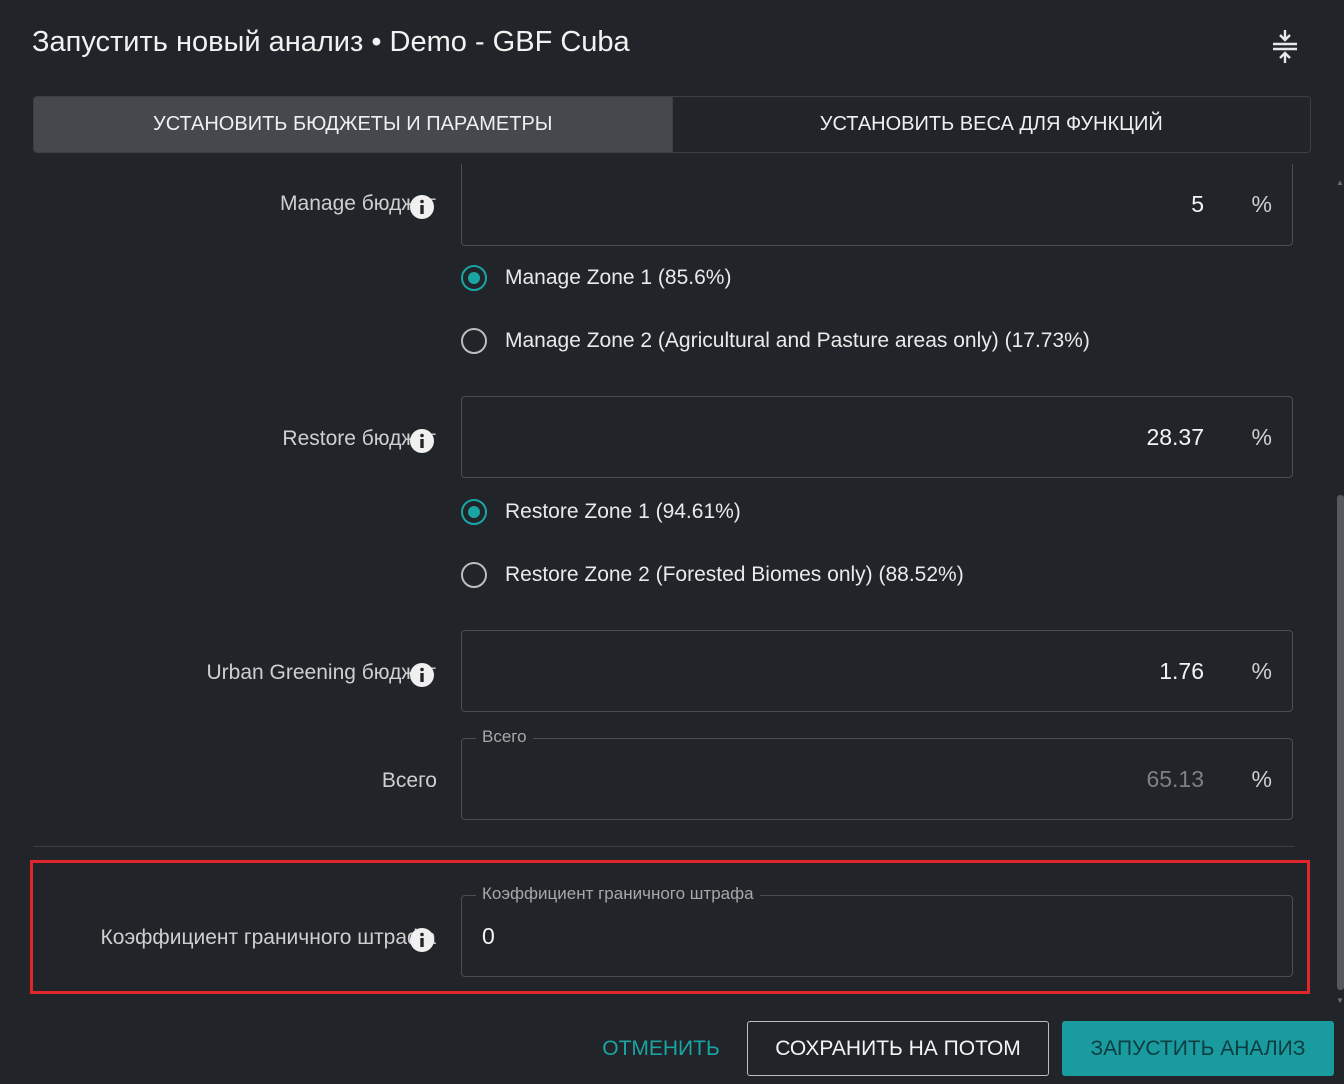 This screenshot has width=1344, height=1084. Describe the element at coordinates (877, 773) in the screenshot. I see `total-field: Всего 65.13 %` at that location.